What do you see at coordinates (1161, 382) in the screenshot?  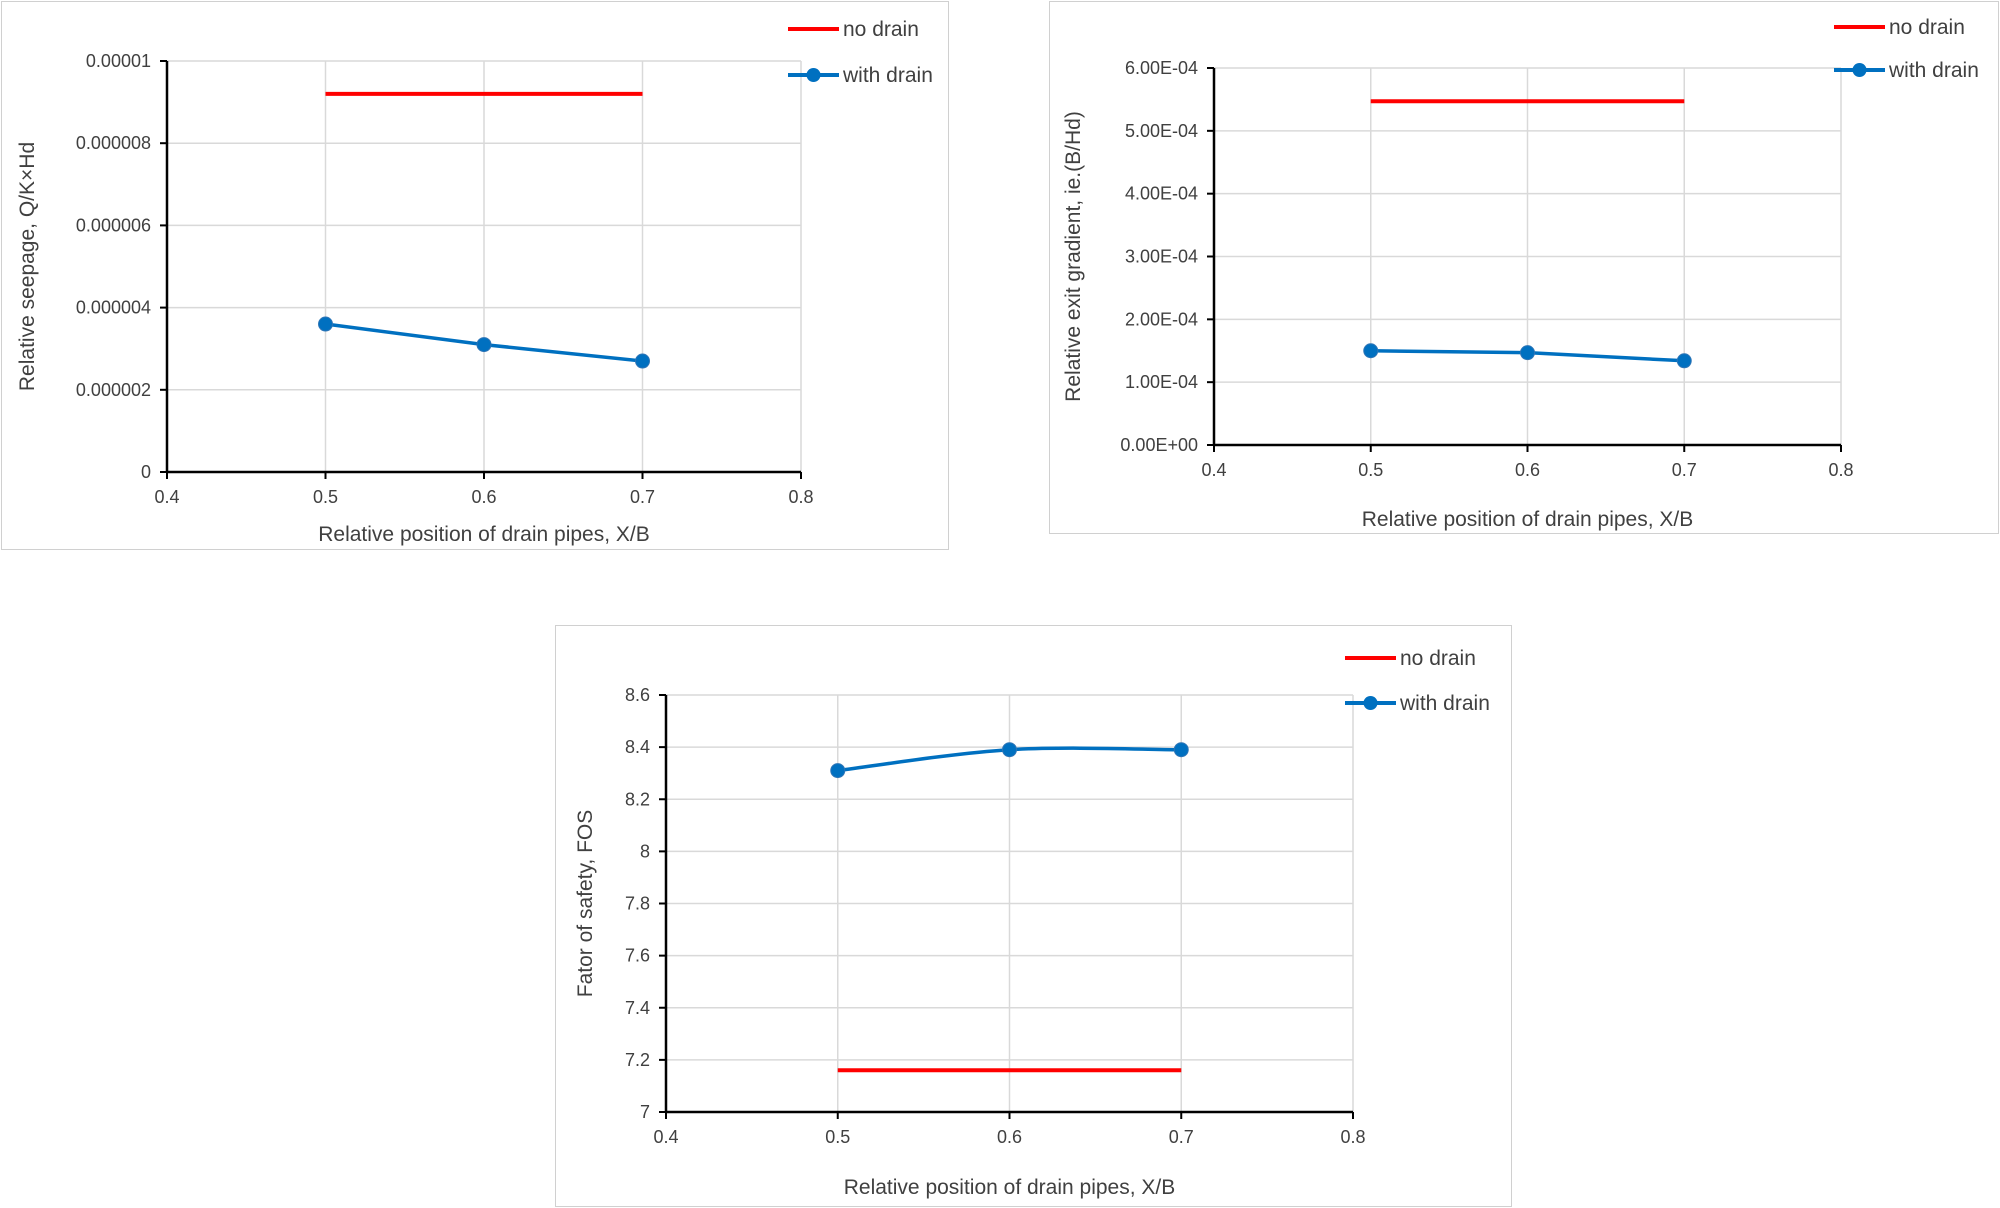 I see `y-tick-label: 1.00E-04` at bounding box center [1161, 382].